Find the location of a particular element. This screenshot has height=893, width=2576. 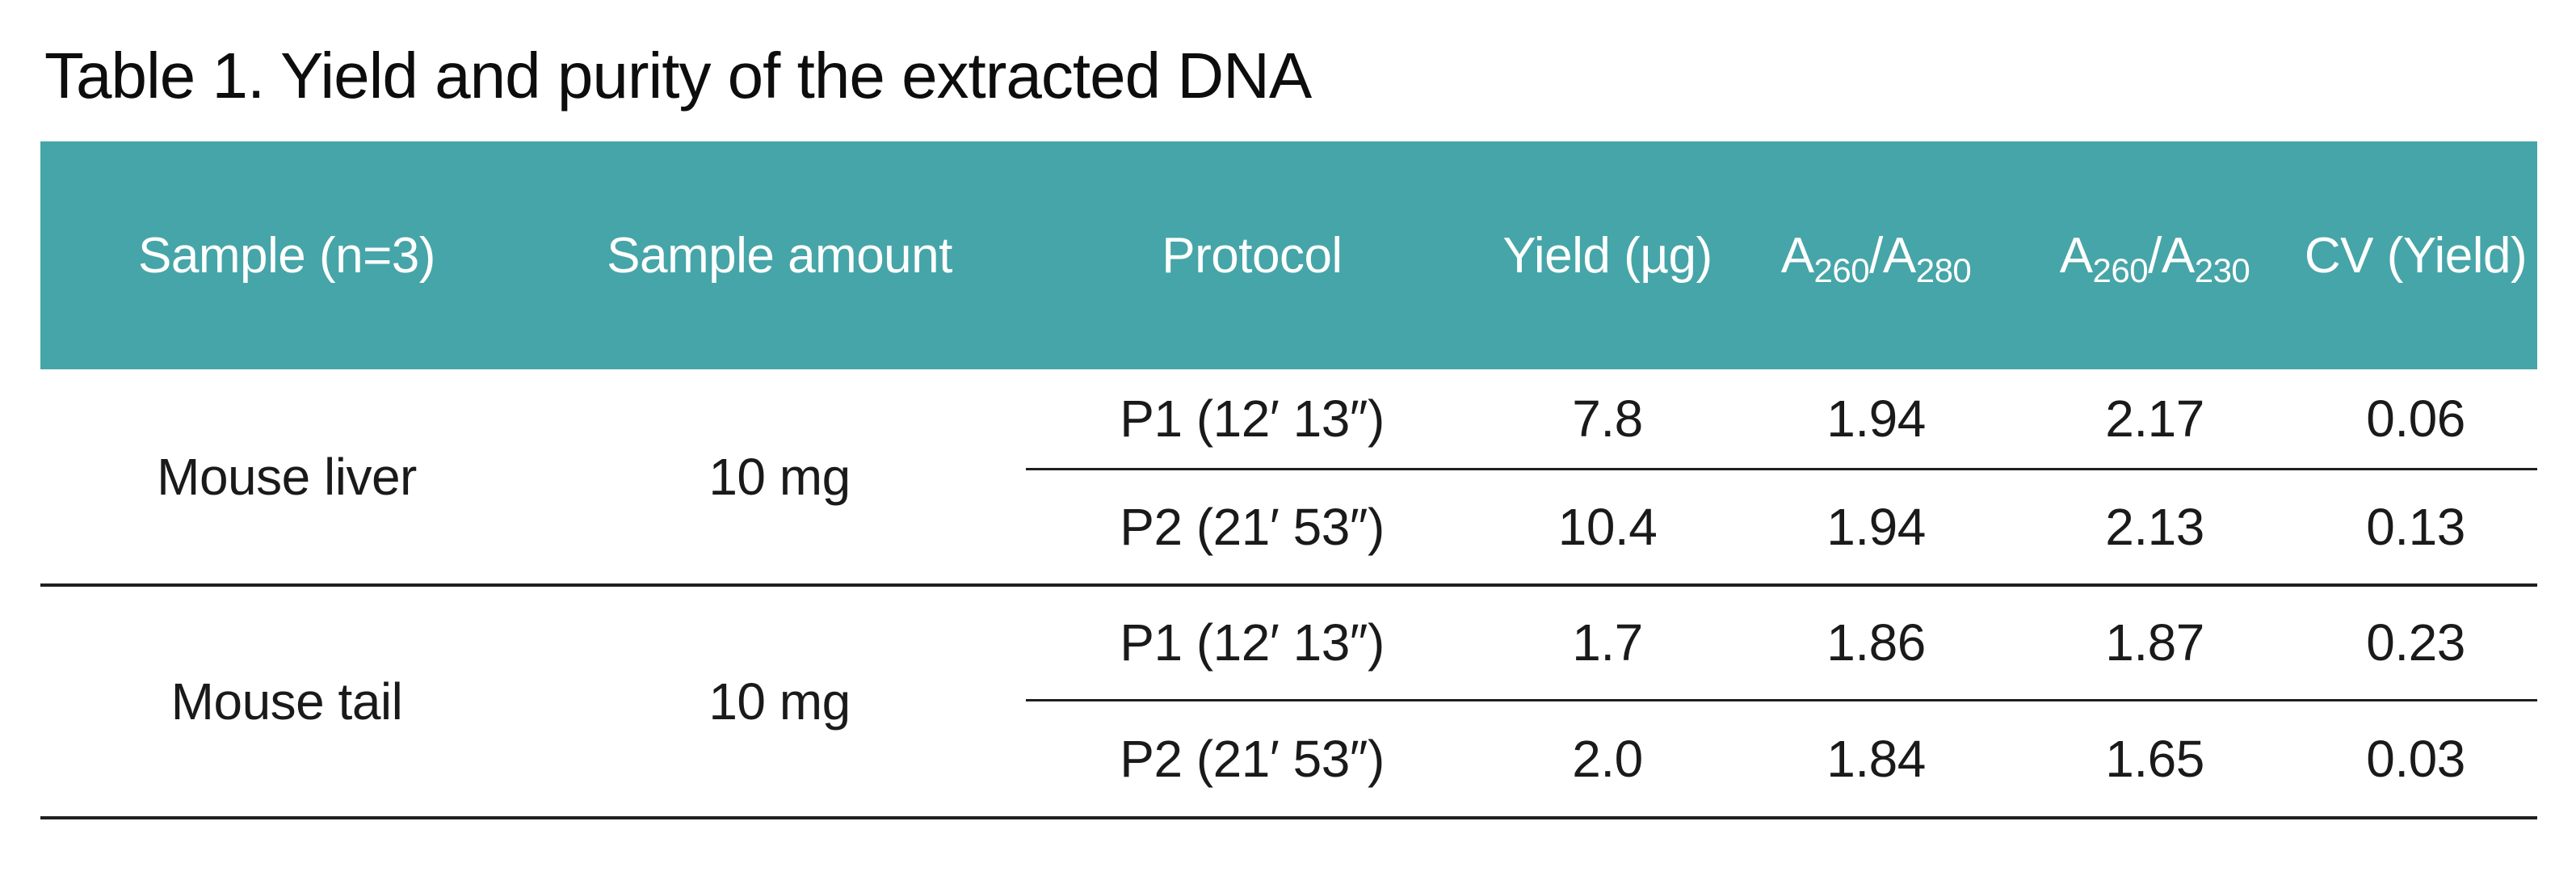

cell-cv: 0.13 is located at coordinates (2415, 528).